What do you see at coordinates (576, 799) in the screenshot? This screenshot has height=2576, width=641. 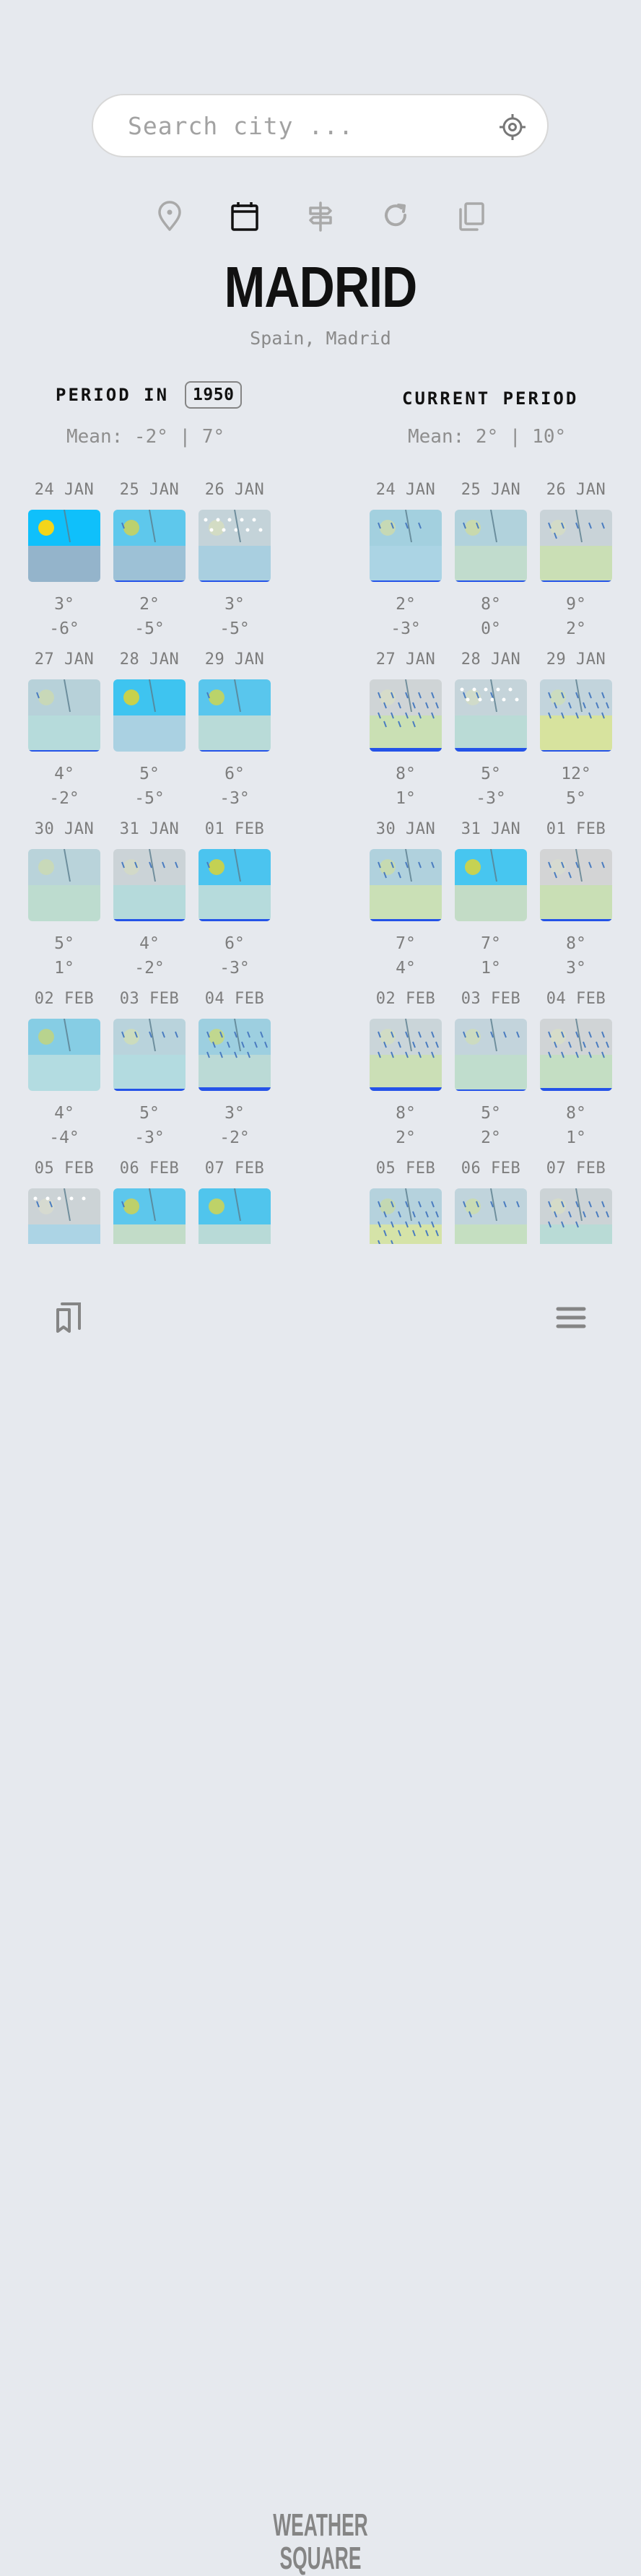 I see `temp-low: 5°` at bounding box center [576, 799].